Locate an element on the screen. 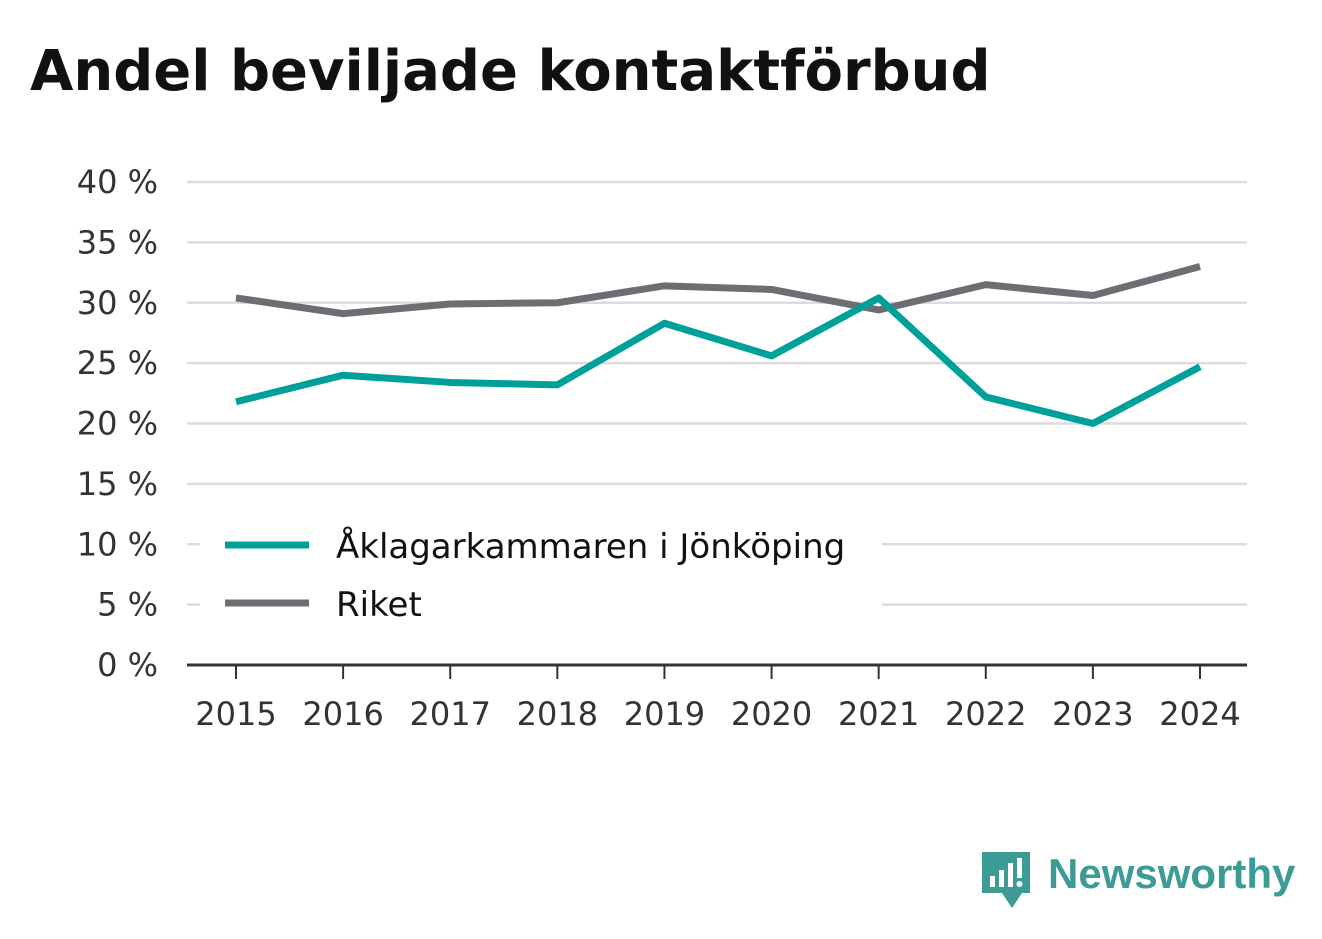  y-axis: 0 % 5 % 10 % 15 % 20 % 25 % 30 % 35 % 40 % is located at coordinates (117, 423).